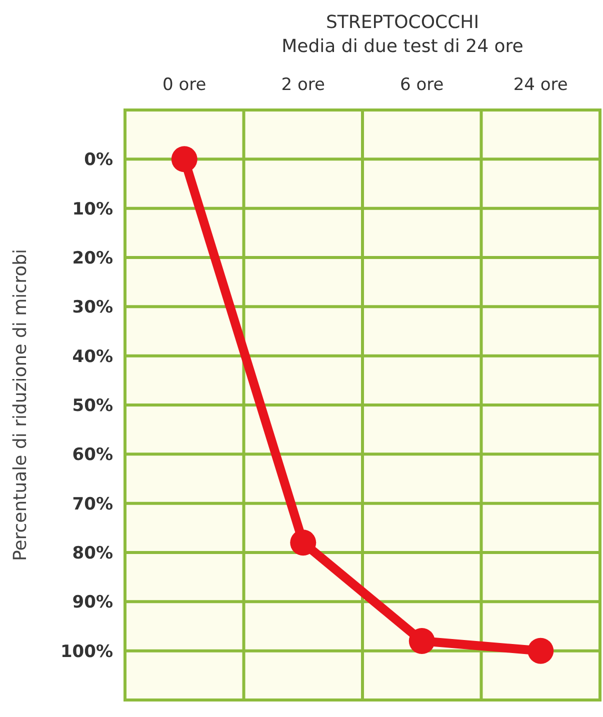  What do you see at coordinates (540, 85) in the screenshot?
I see `x-tick-label: 24 ore` at bounding box center [540, 85].